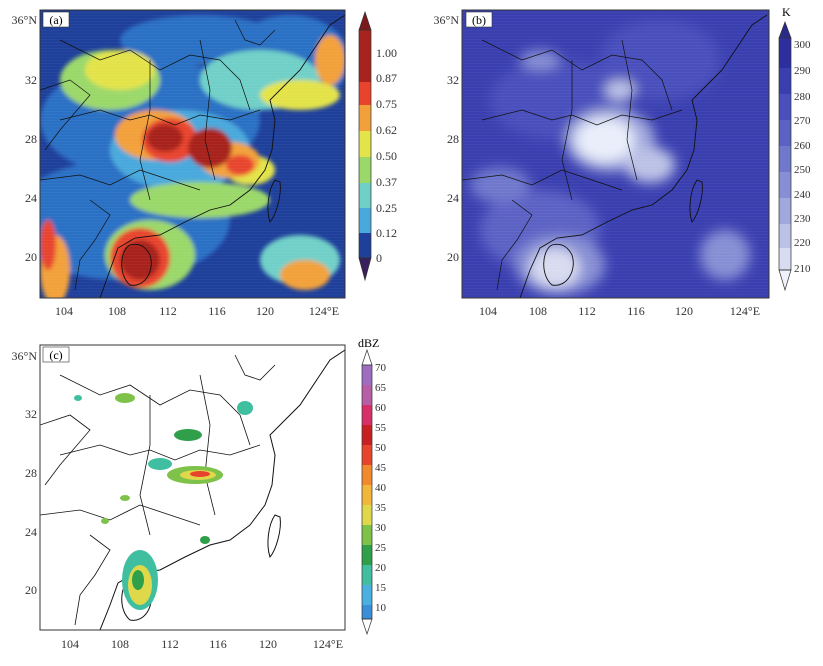 This screenshot has height=666, width=823. I want to click on colorbar-tick-label: 1.00, so click(386, 53).